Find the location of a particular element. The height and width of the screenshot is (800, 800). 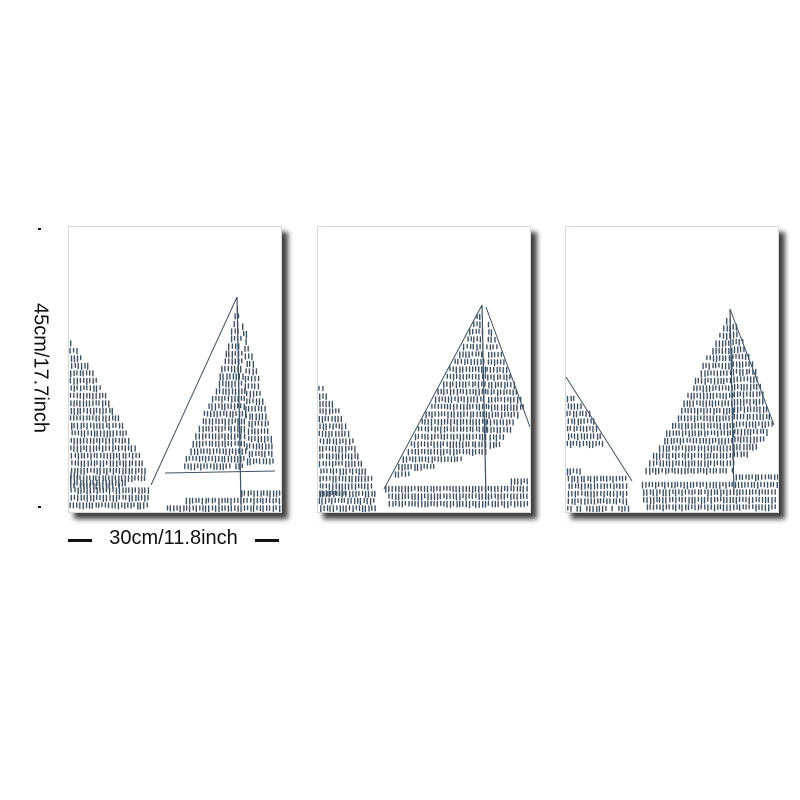

sailboat-artwork-left is located at coordinates (175, 404).